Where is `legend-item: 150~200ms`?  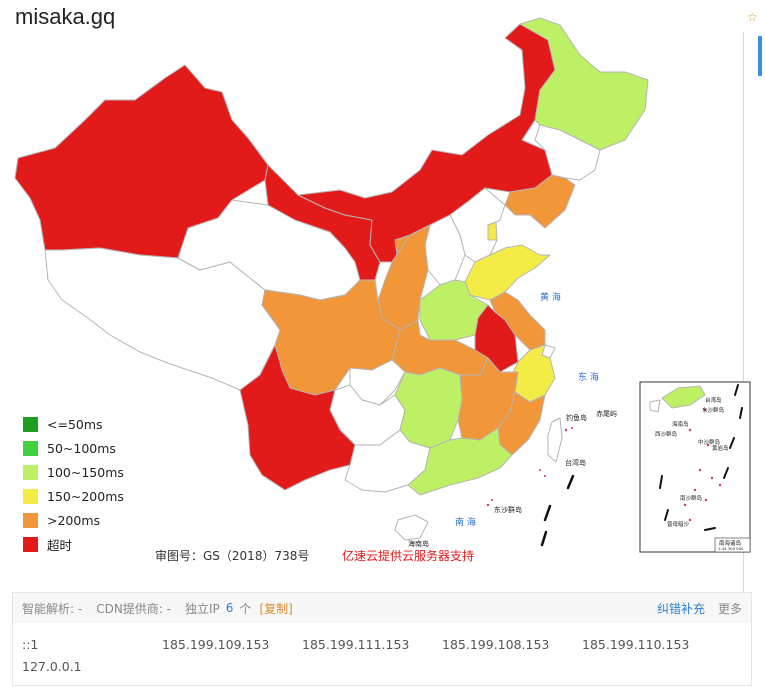
legend-item: 150~200ms is located at coordinates (73, 496).